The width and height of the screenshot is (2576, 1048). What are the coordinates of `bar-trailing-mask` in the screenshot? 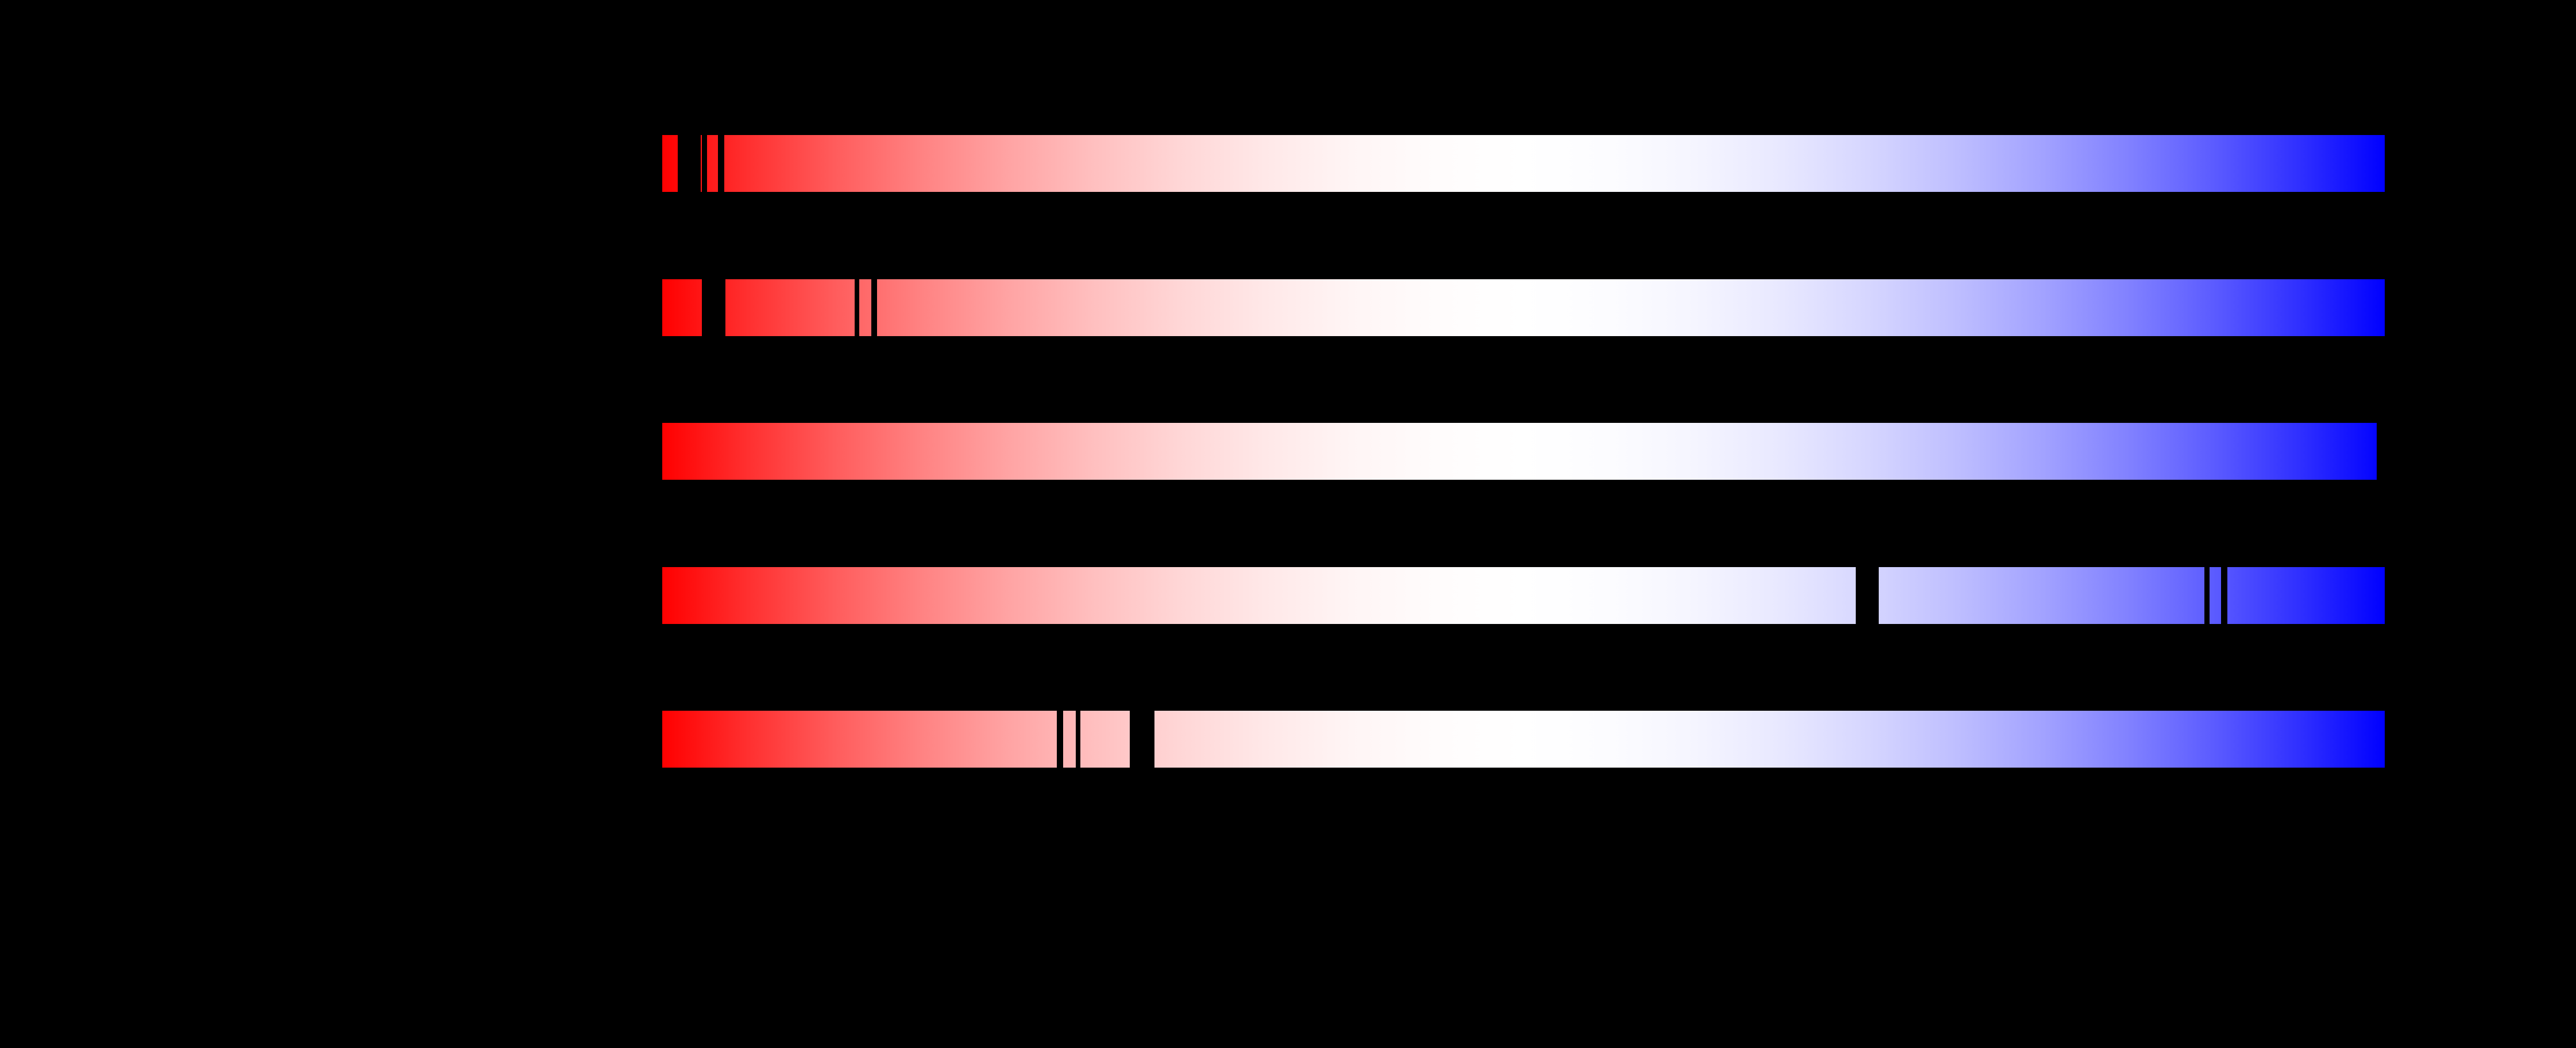 It's located at (2381, 451).